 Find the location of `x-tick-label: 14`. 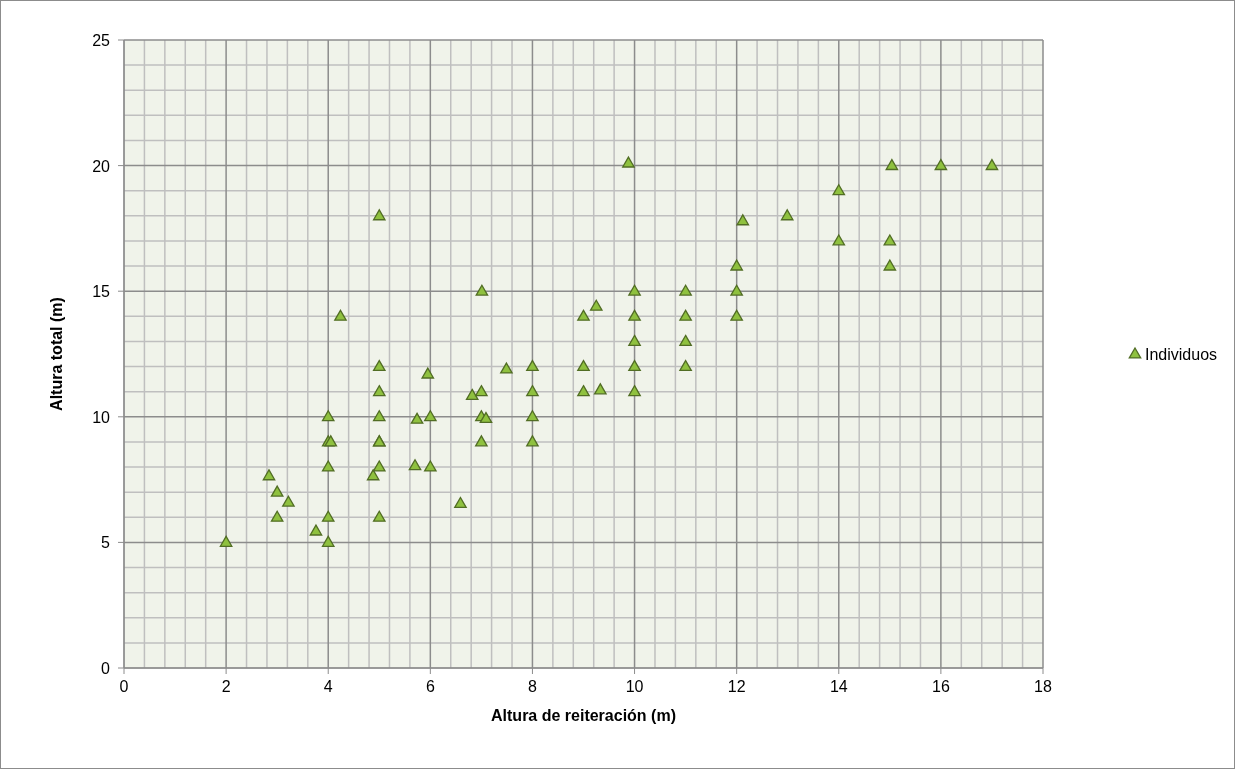

x-tick-label: 14 is located at coordinates (838, 686).